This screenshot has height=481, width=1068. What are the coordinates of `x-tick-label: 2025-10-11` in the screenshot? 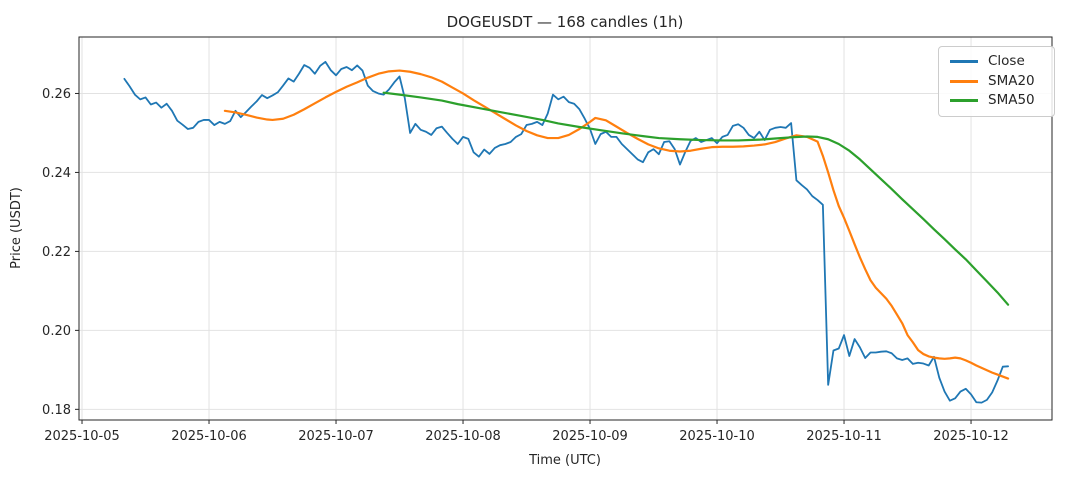 It's located at (844, 436).